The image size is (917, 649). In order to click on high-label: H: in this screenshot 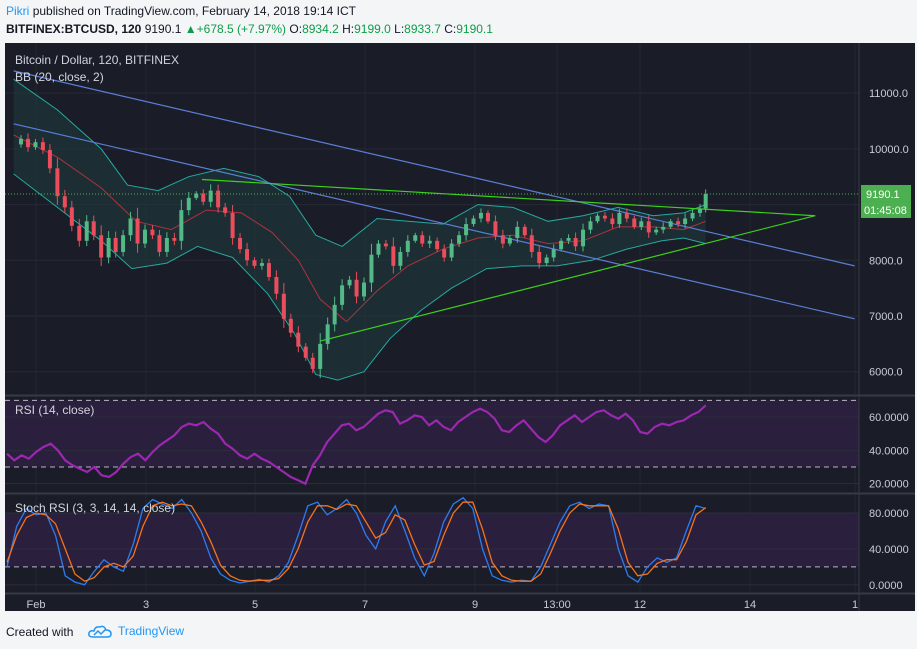, I will do `click(348, 29)`.